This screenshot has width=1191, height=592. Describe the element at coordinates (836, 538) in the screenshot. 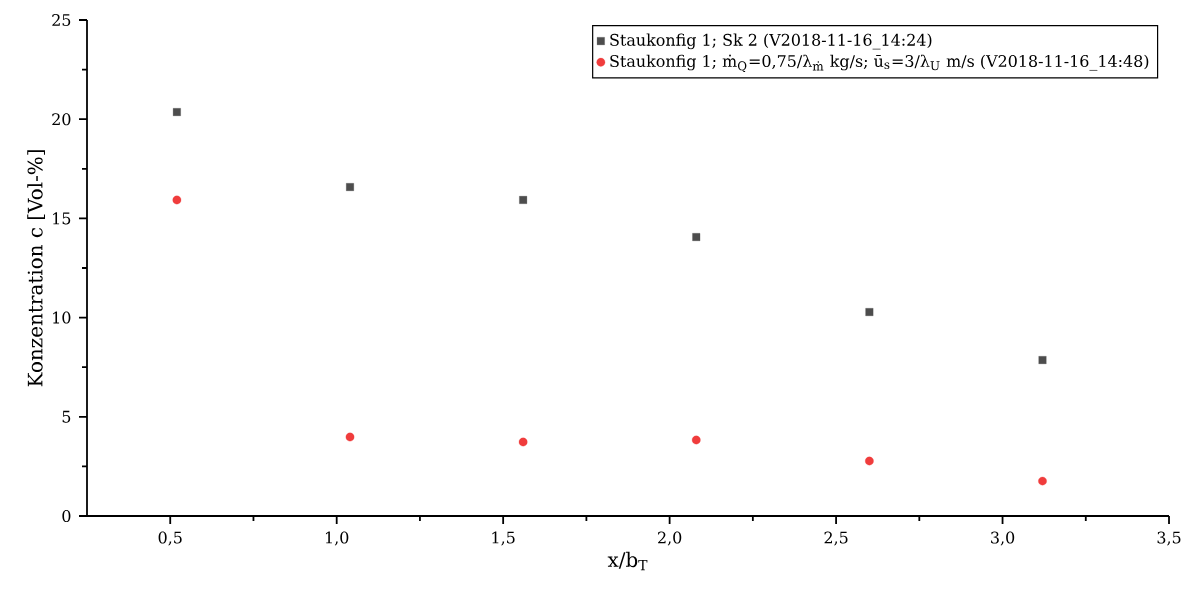

I see `x-tick-label: 2,5` at that location.